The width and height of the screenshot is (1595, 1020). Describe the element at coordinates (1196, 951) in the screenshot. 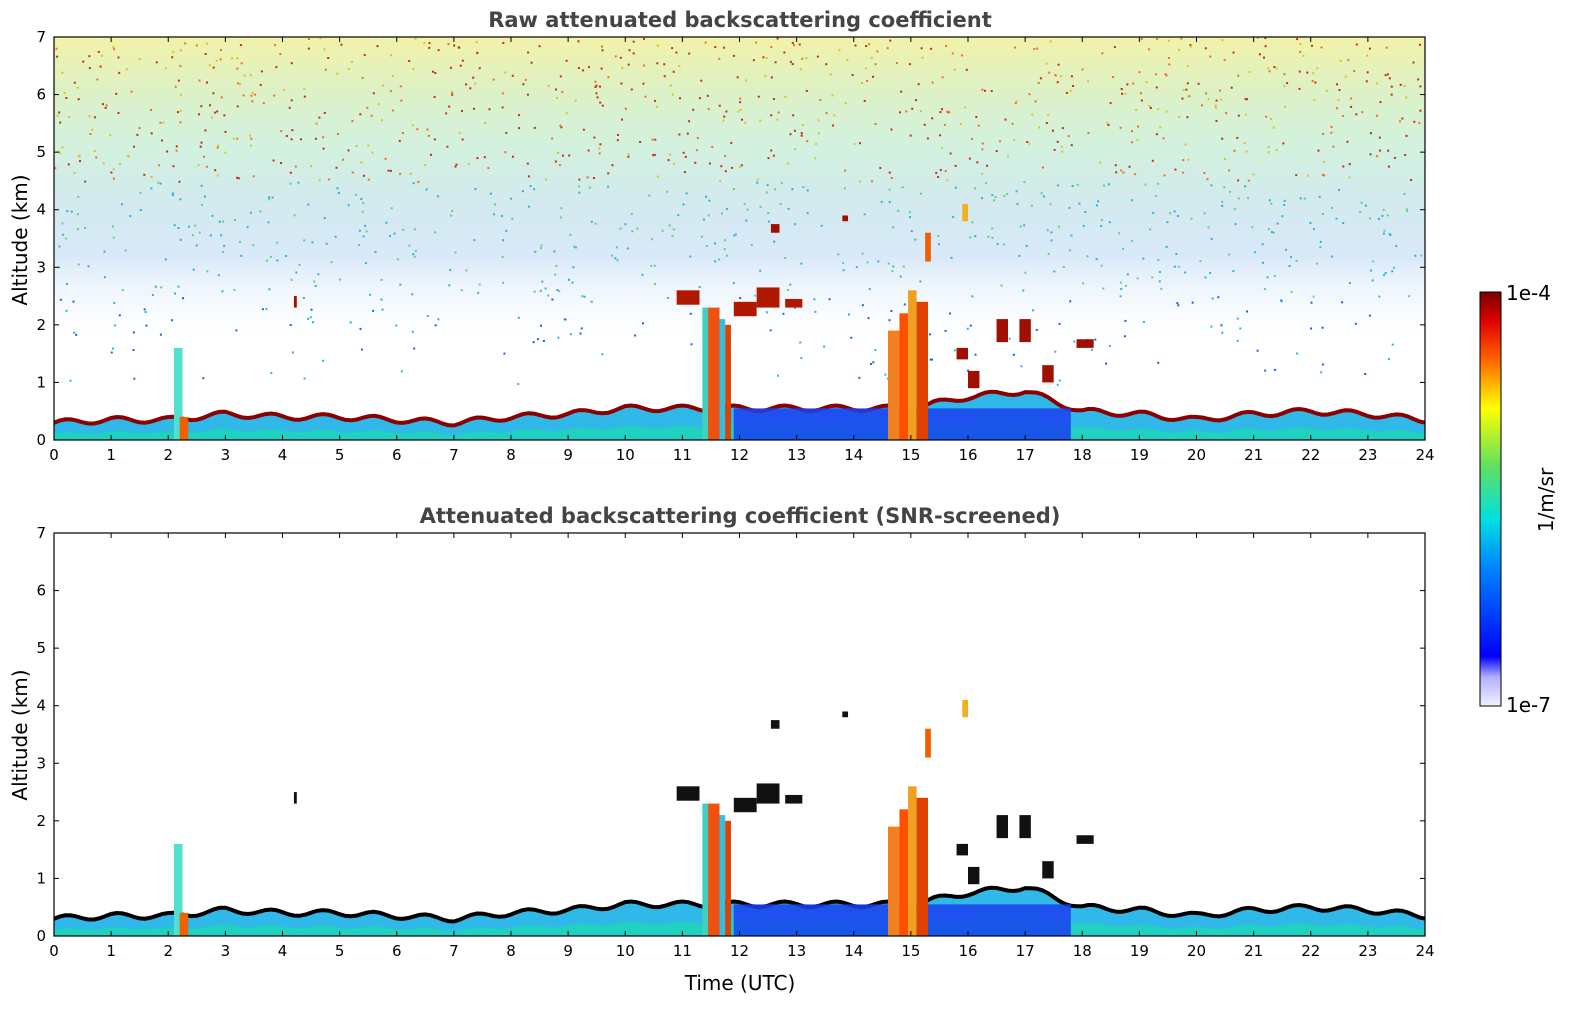

I see `x-tick-label: 20` at that location.